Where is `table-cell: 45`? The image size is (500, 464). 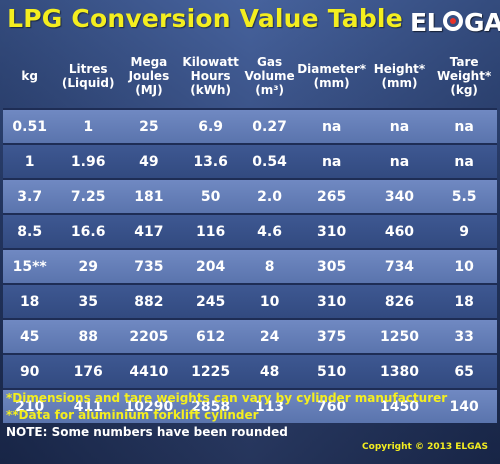 table-cell: 45 is located at coordinates (30, 335).